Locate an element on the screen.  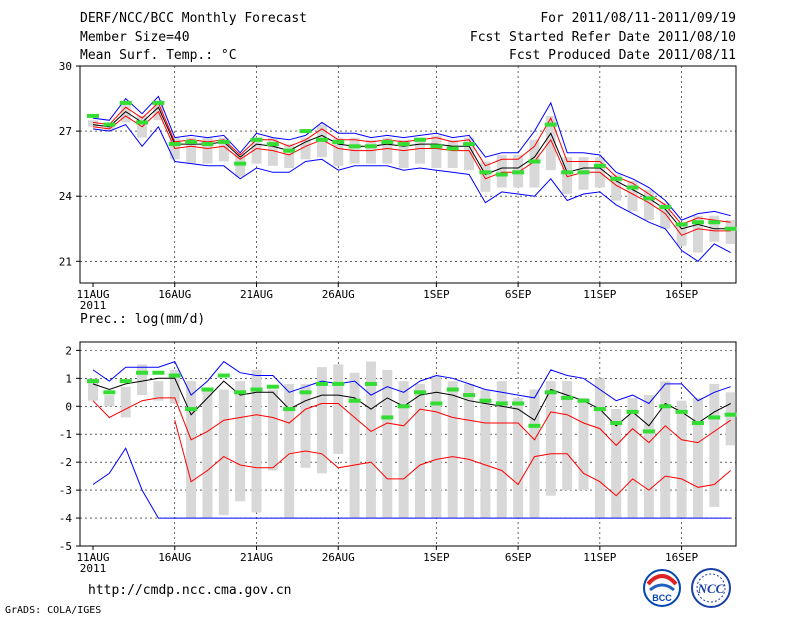
prec-ytick-label: 0 is located at coordinates (68, 406).